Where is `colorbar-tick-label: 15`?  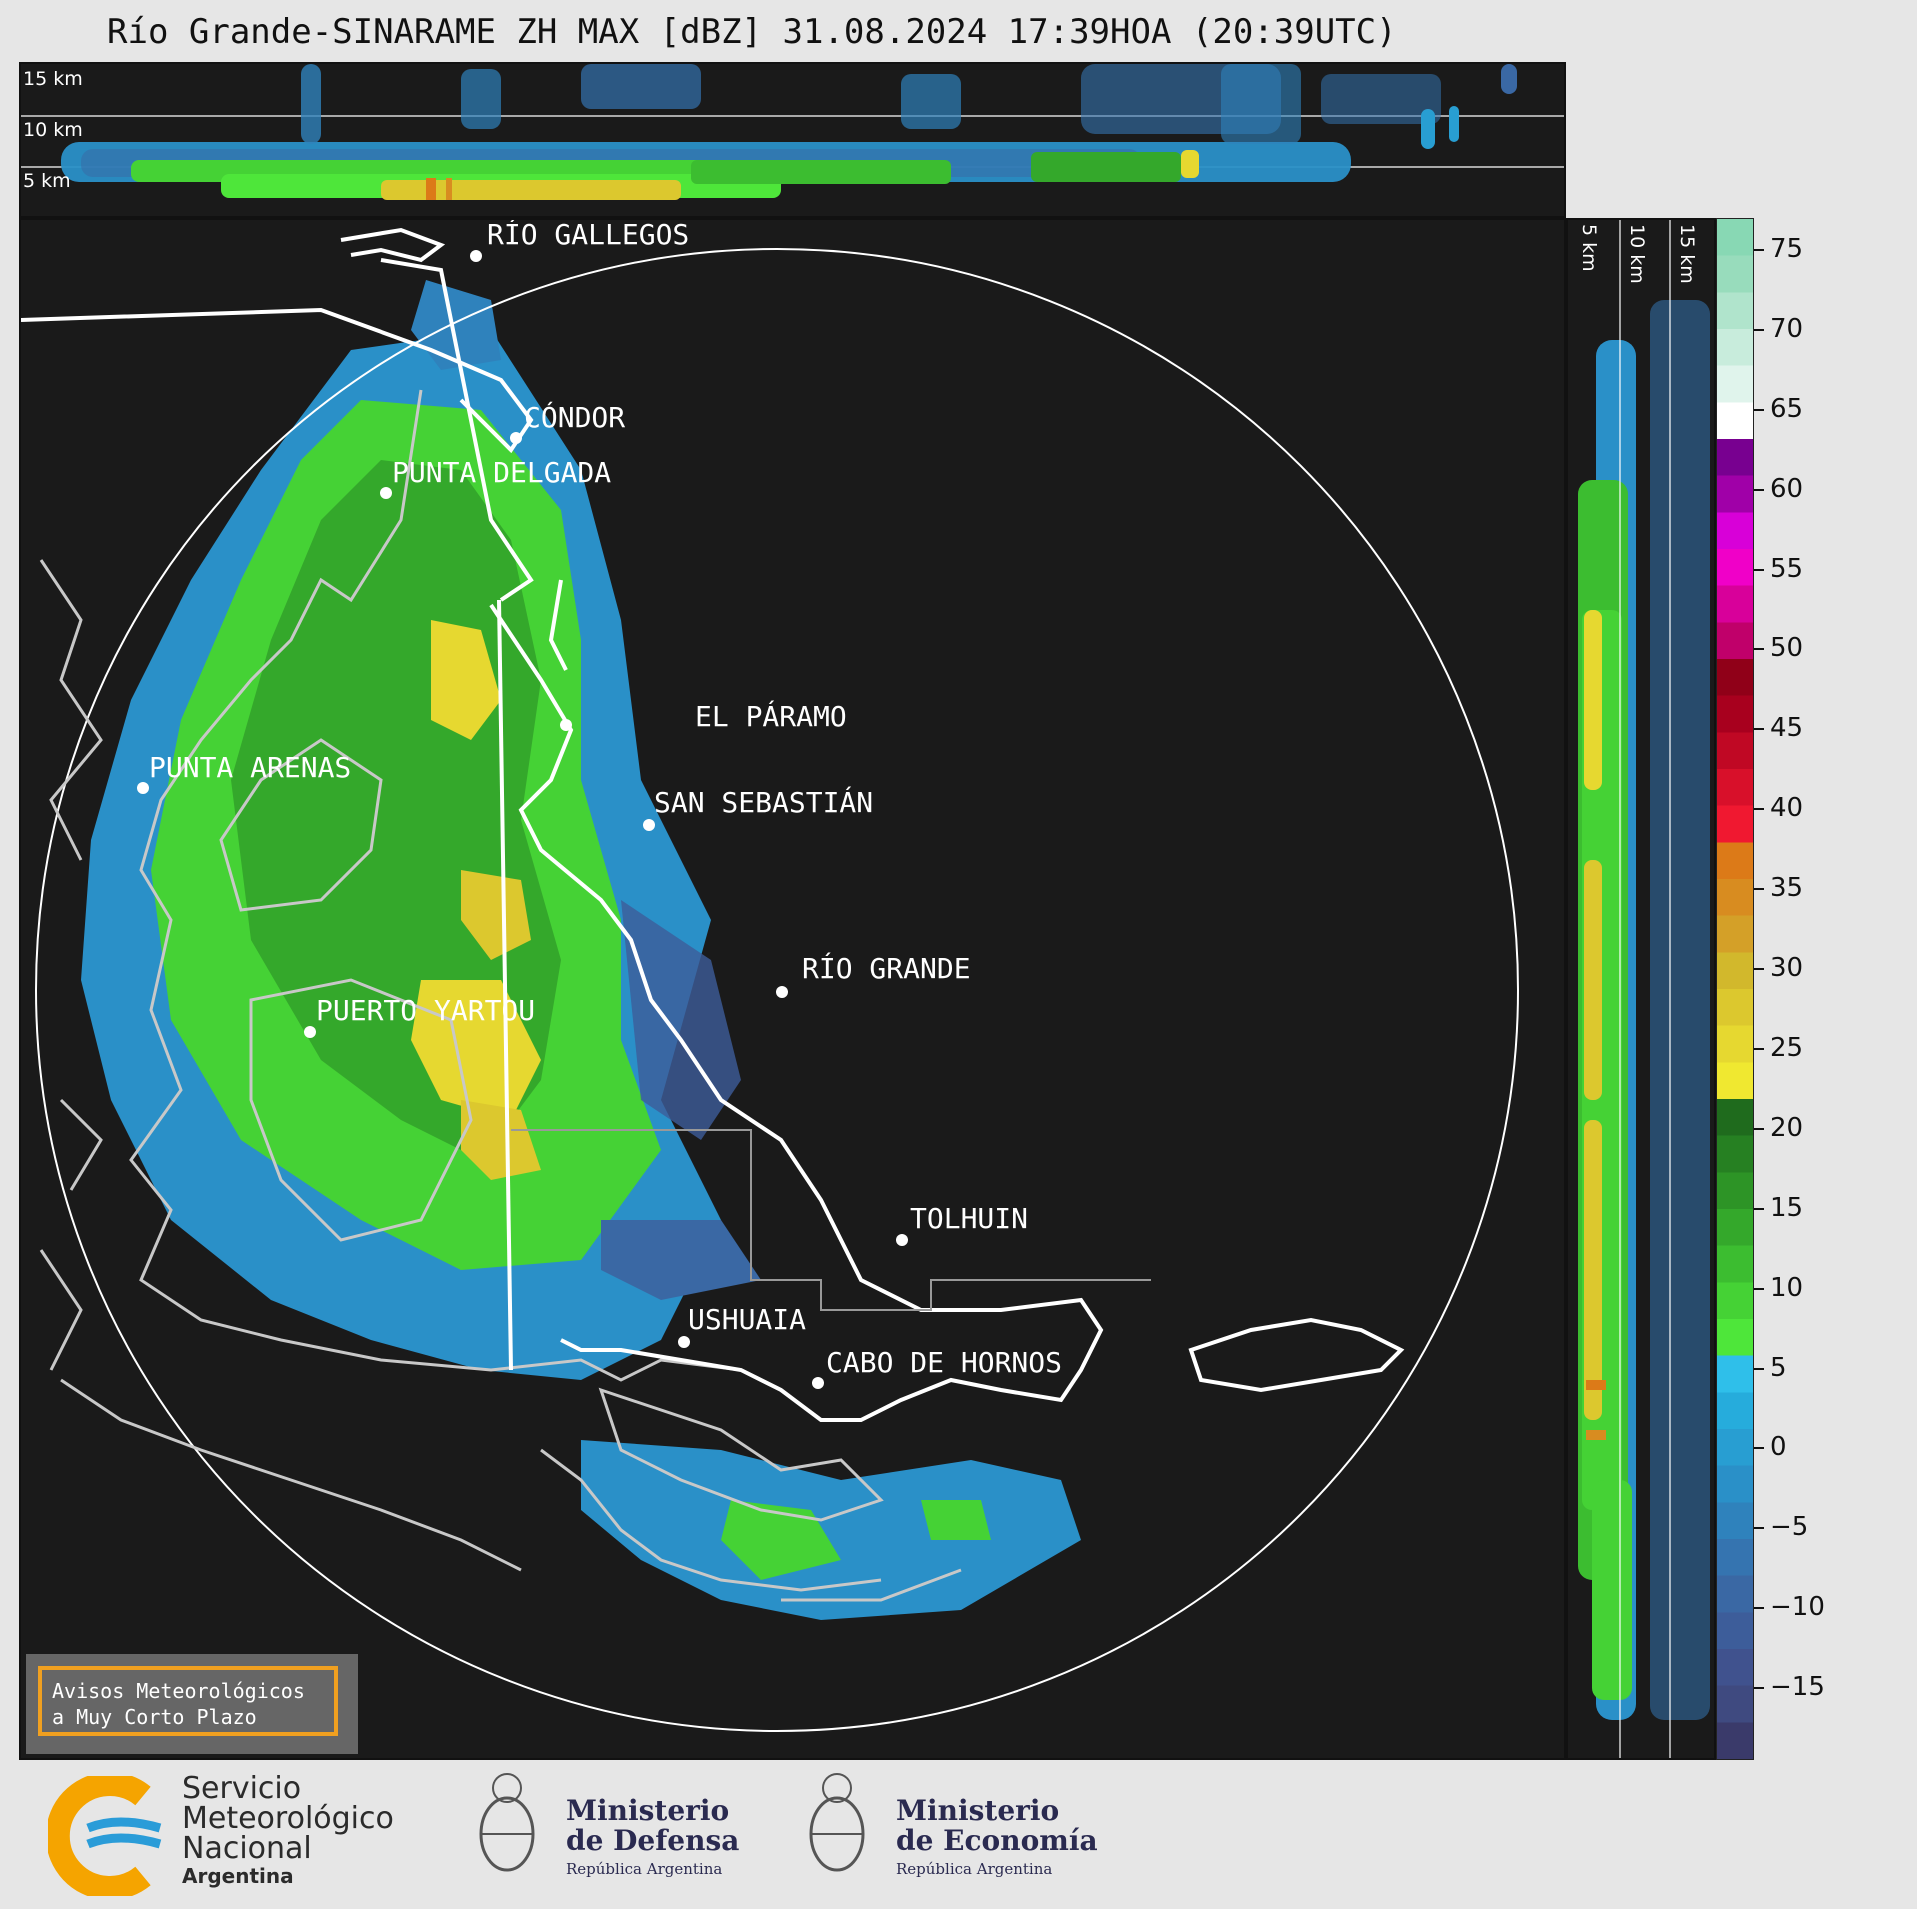 colorbar-tick-label: 15 is located at coordinates (1787, 1207).